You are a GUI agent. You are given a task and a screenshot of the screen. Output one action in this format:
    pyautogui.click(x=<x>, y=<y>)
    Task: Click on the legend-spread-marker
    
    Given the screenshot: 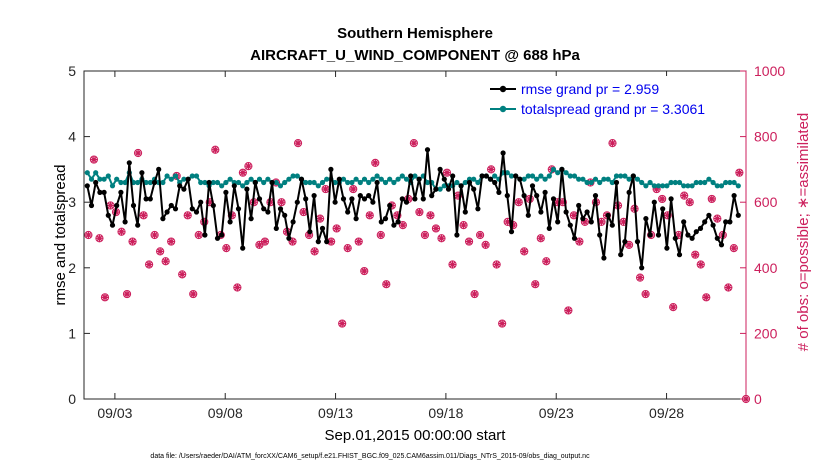 What is the action you would take?
    pyautogui.click(x=503, y=109)
    